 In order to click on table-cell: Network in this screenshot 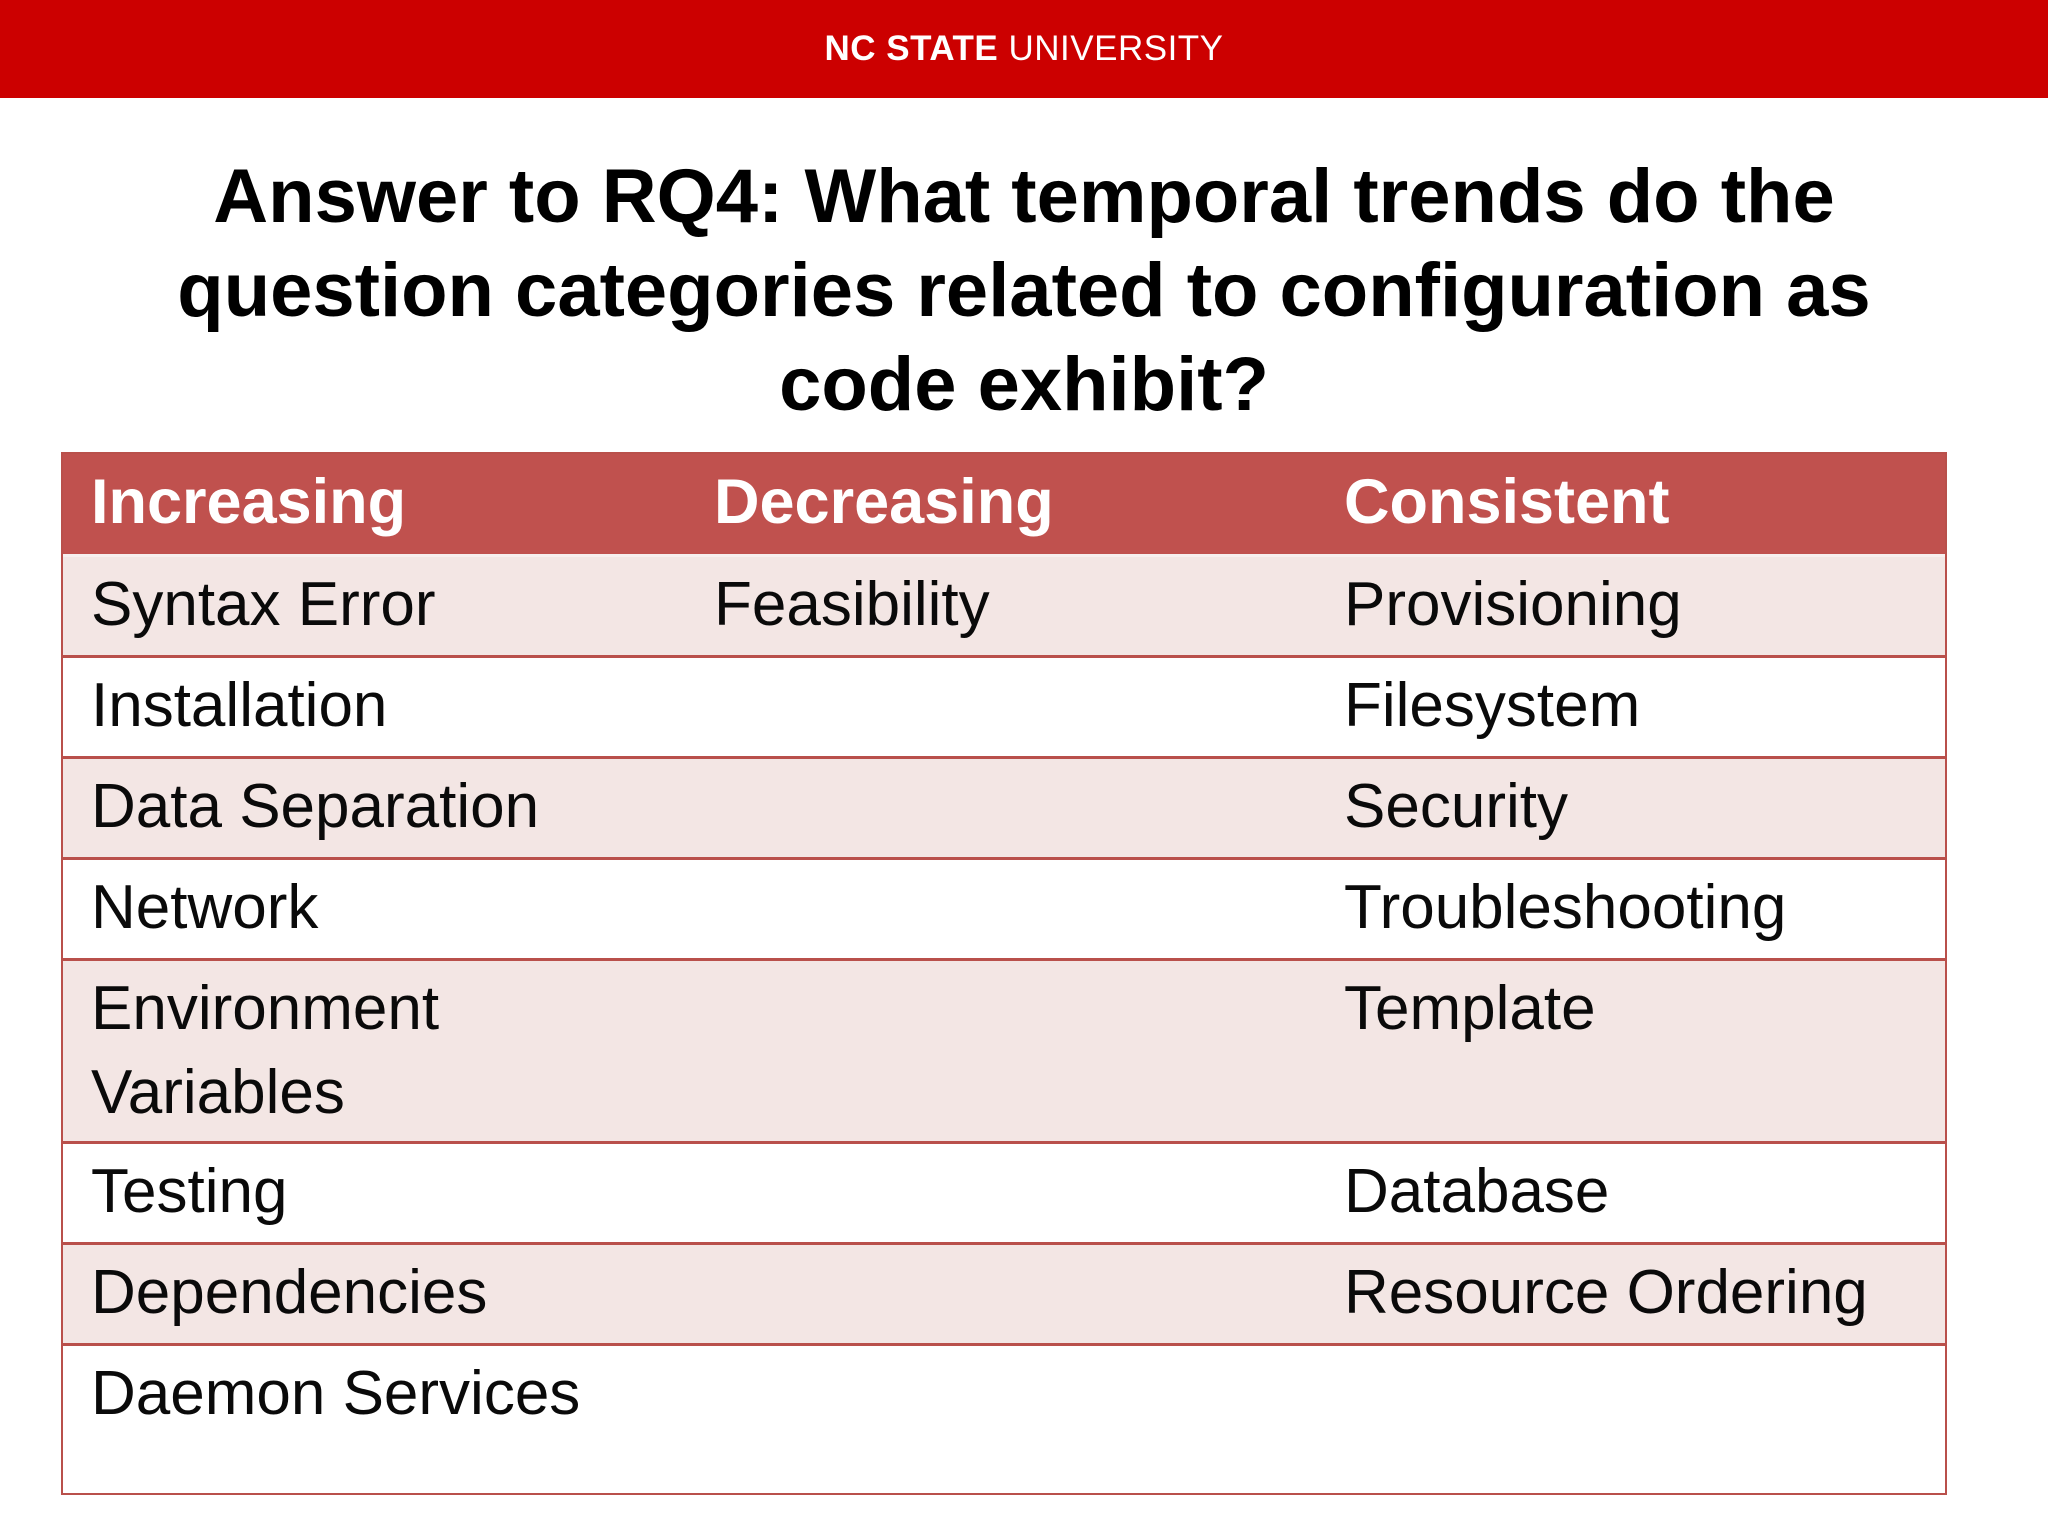, I will do `click(205, 907)`.